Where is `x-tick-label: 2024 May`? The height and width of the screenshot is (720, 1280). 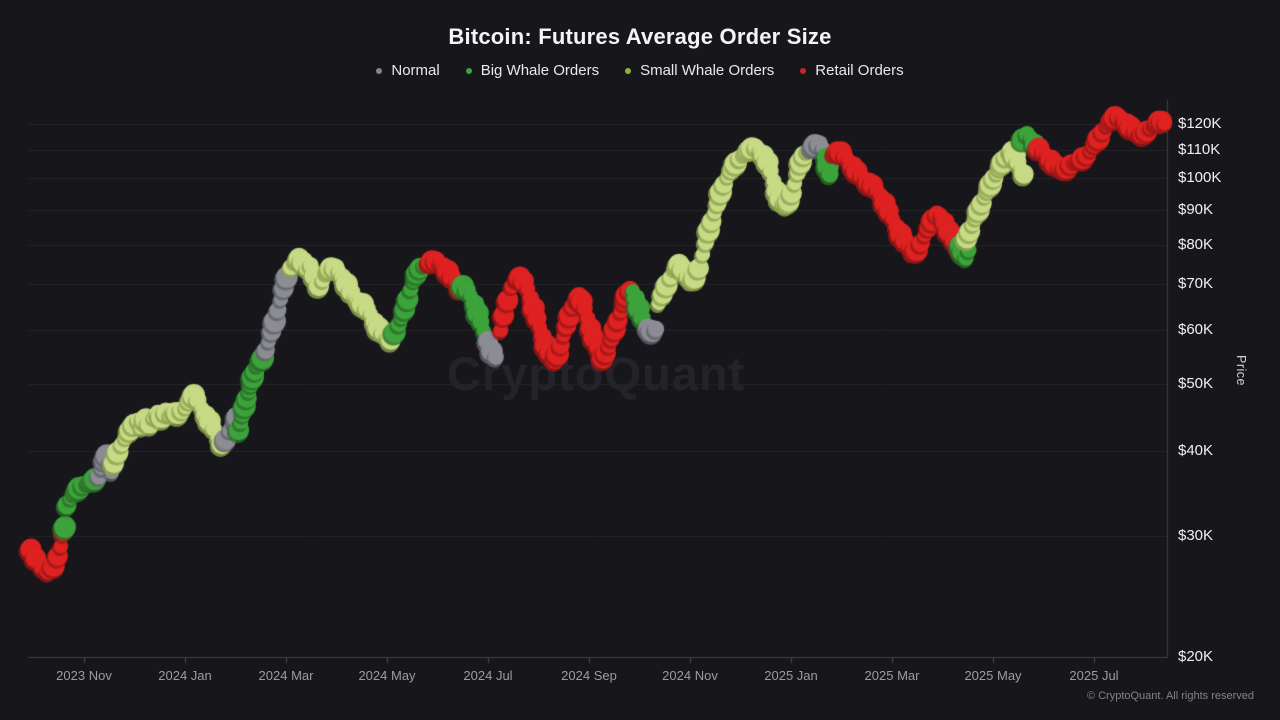
x-tick-label: 2024 May is located at coordinates (387, 675).